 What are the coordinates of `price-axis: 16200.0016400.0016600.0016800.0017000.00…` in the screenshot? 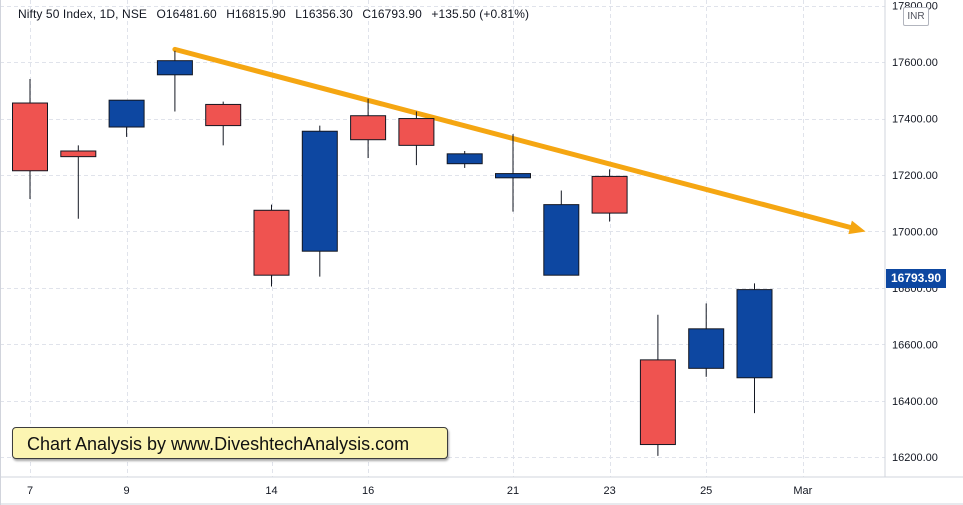 It's located at (915, 233).